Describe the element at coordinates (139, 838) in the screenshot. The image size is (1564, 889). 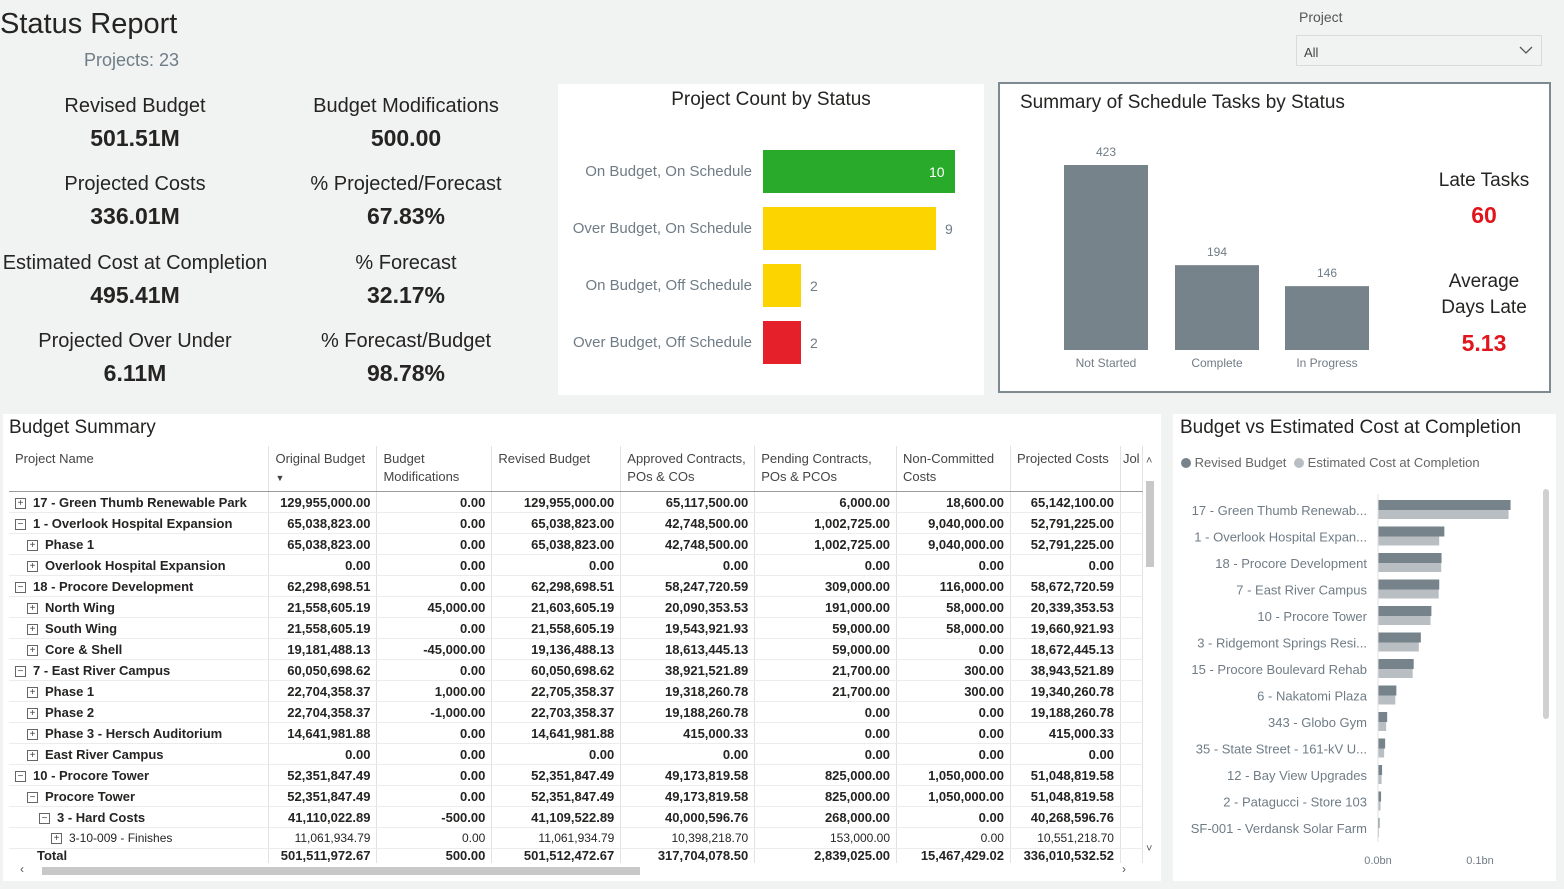
I see `project-name-cell: +3-10-009 - Finishes` at that location.